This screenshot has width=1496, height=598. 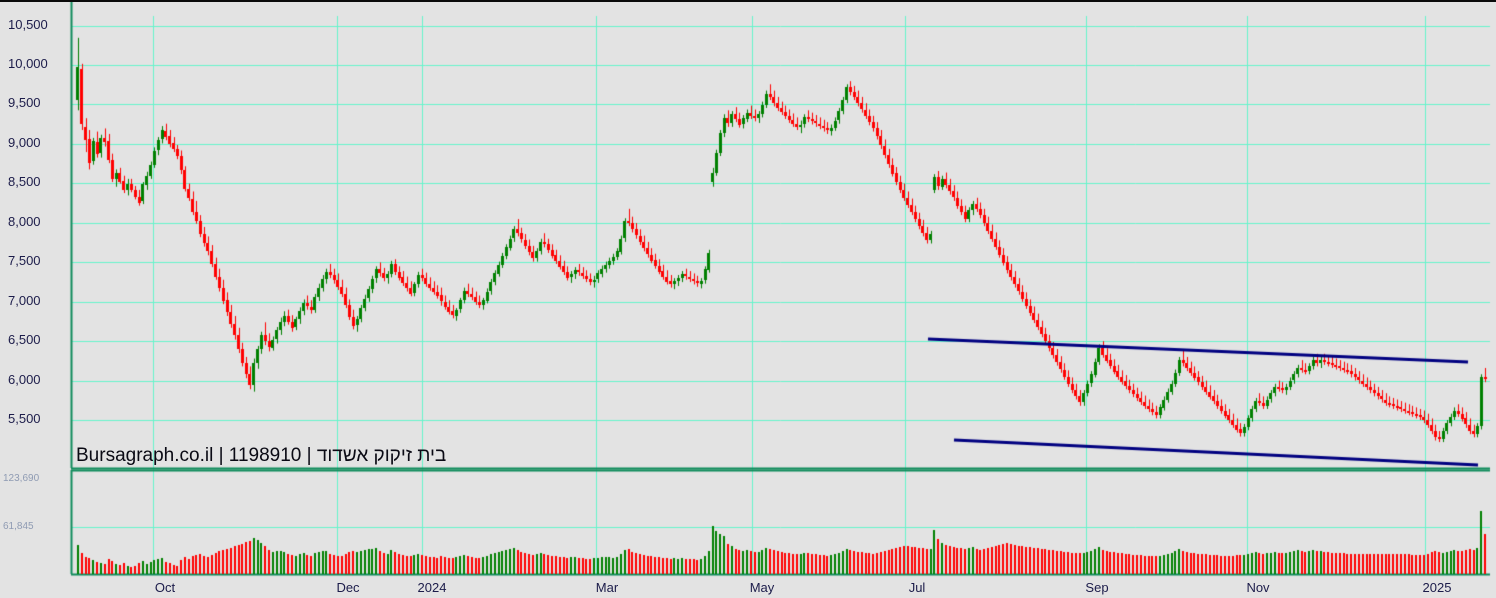 What do you see at coordinates (432, 587) in the screenshot?
I see `date-tick-label: 2024` at bounding box center [432, 587].